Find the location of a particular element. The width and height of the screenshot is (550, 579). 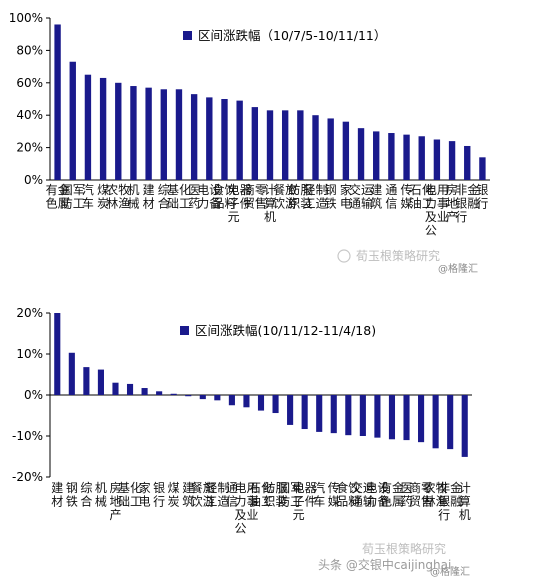

category-label-char: 输 is located at coordinates (369, 501).